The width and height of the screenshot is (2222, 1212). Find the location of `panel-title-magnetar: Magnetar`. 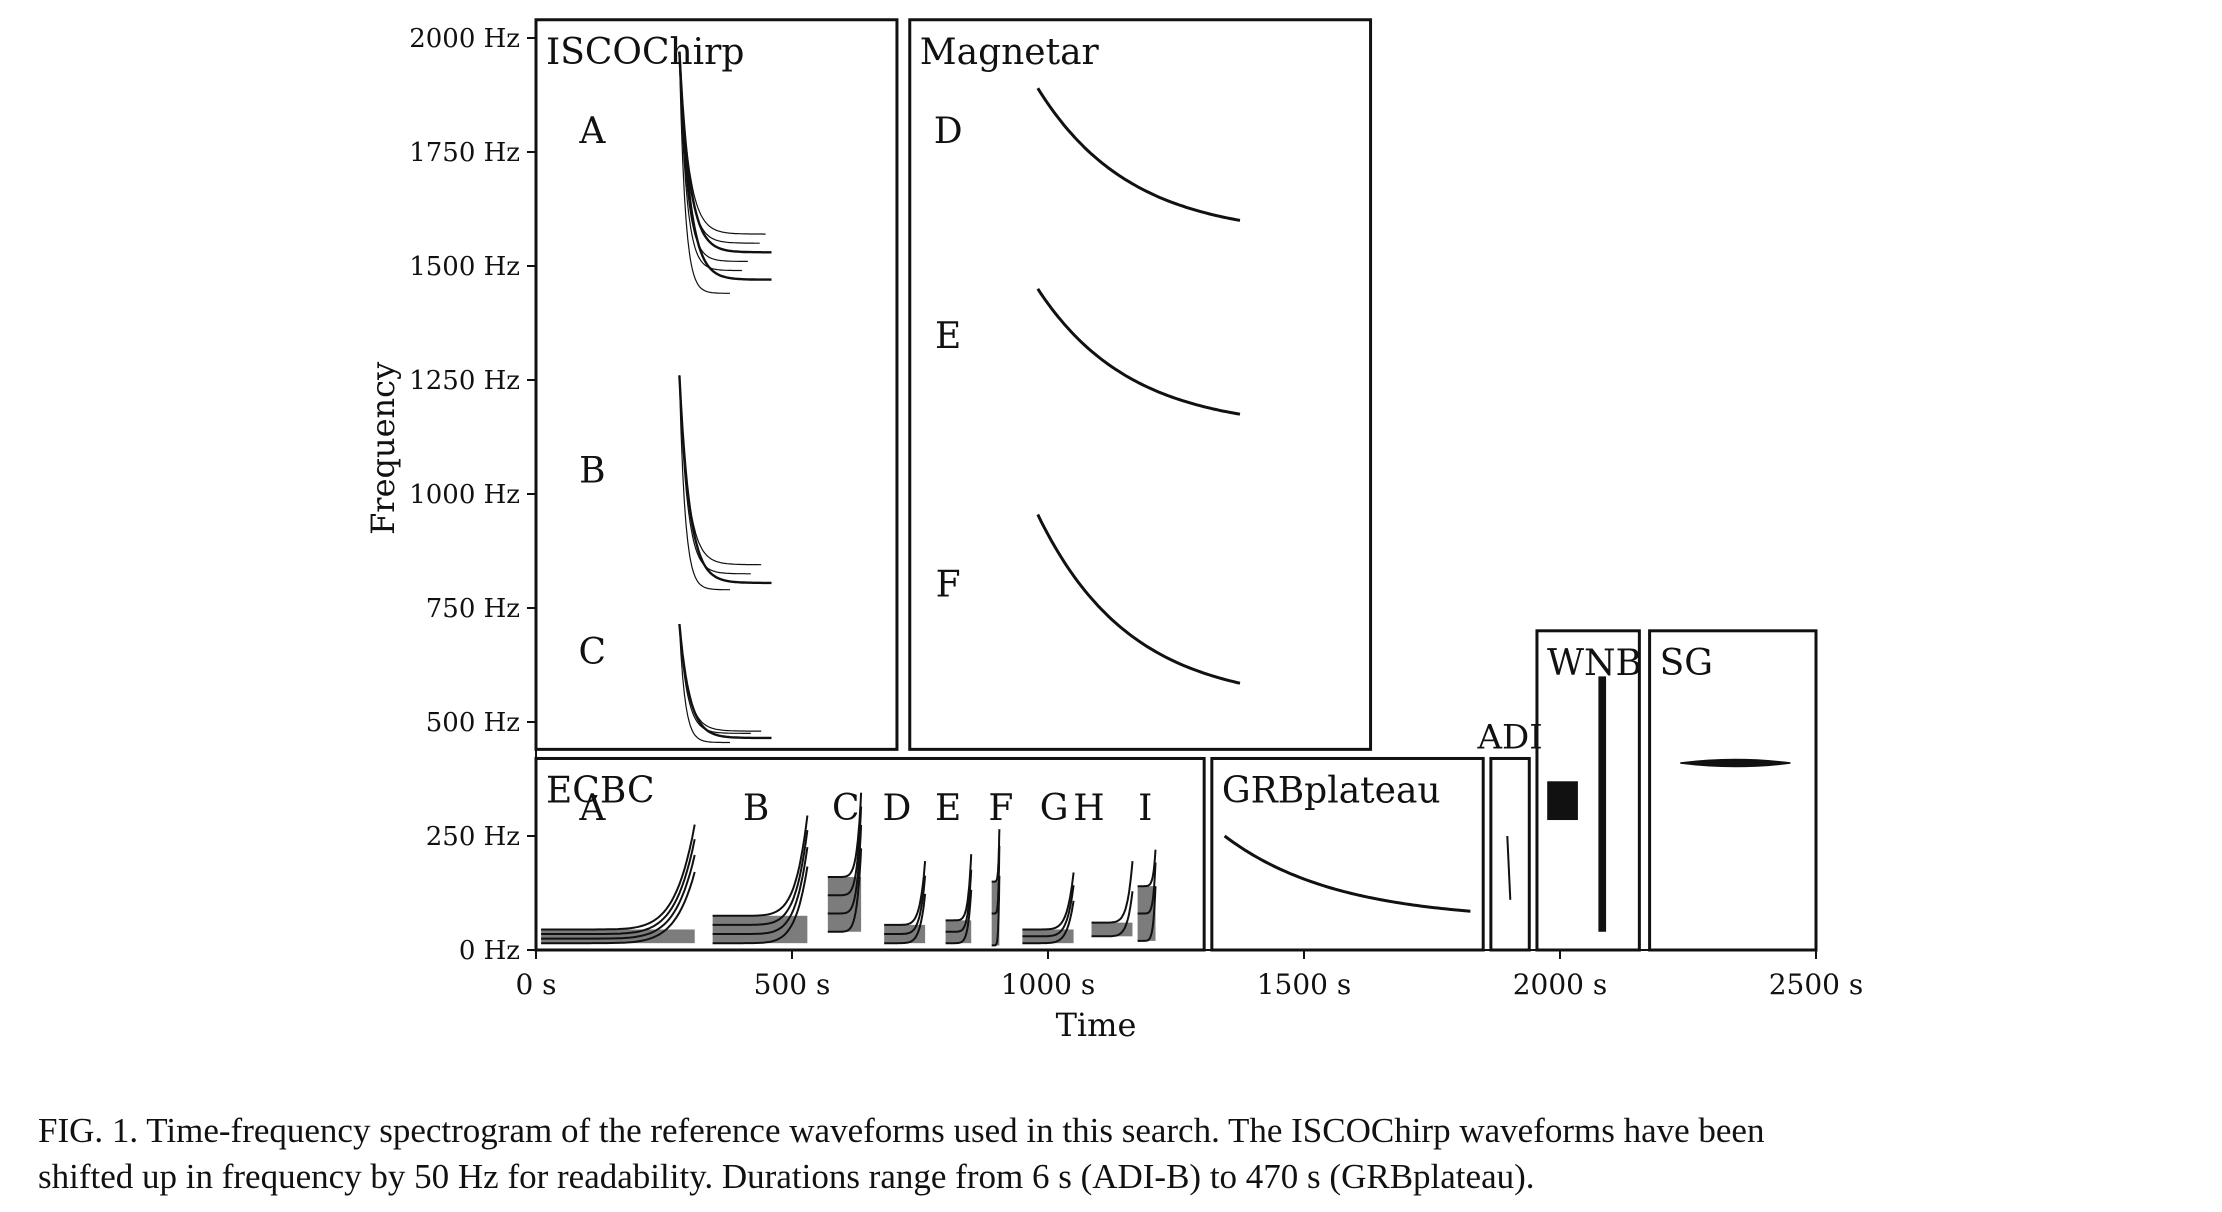

panel-title-magnetar: Magnetar is located at coordinates (1010, 52).